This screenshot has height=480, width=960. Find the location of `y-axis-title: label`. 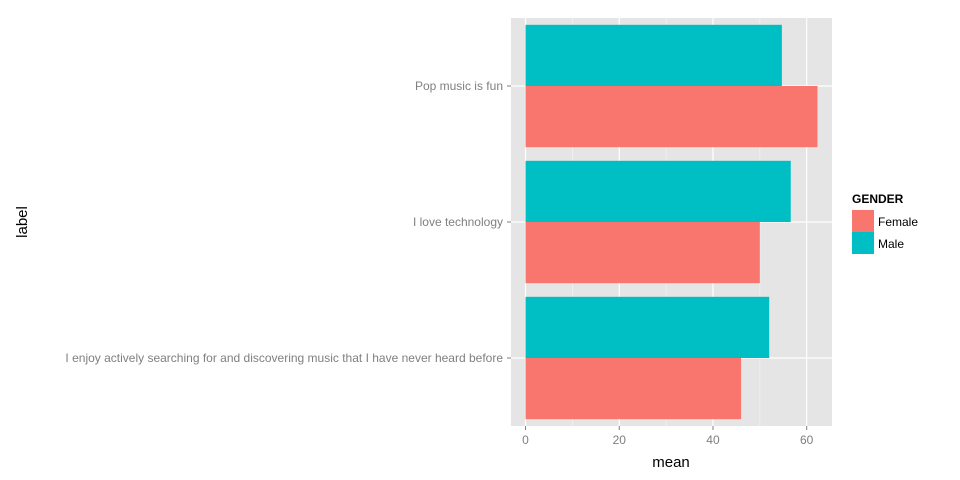

y-axis-title: label is located at coordinates (22, 222).